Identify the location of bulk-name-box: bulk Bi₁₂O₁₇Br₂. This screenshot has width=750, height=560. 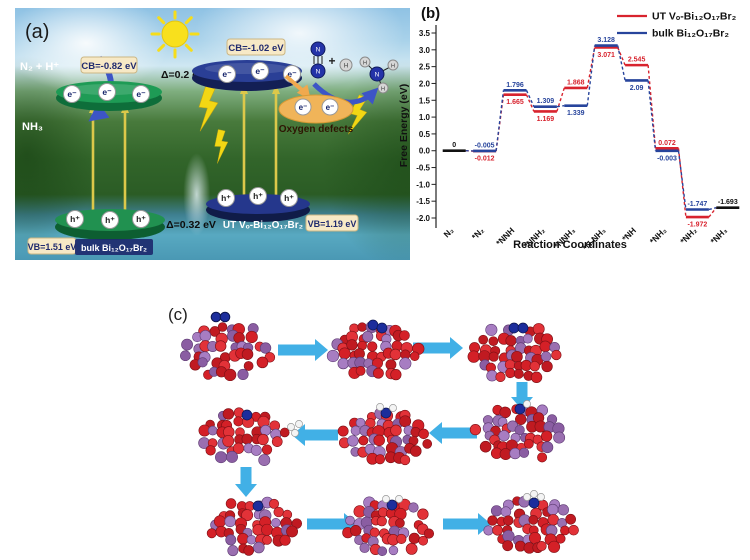
(114, 247).